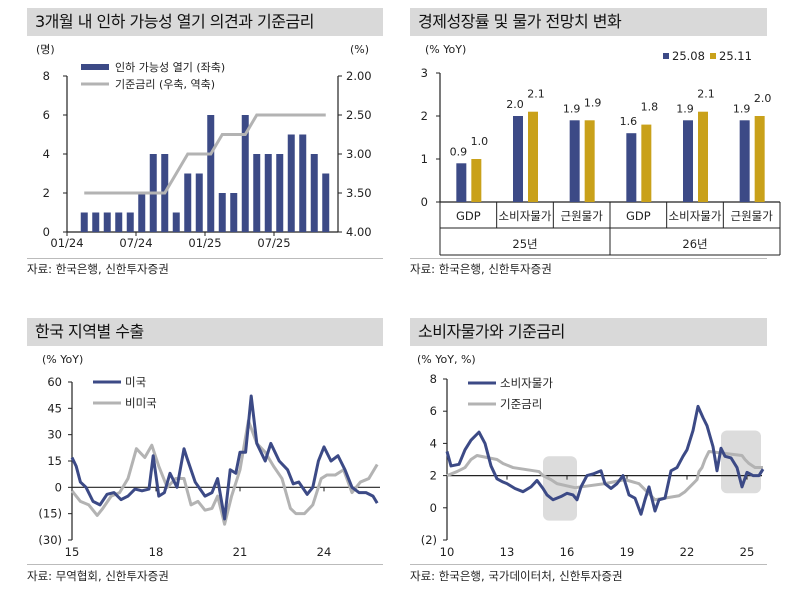 The width and height of the screenshot is (800, 592). What do you see at coordinates (481, 269) in the screenshot?
I see `chart2-source: 자료: 한국은행, 신한투자증권` at bounding box center [481, 269].